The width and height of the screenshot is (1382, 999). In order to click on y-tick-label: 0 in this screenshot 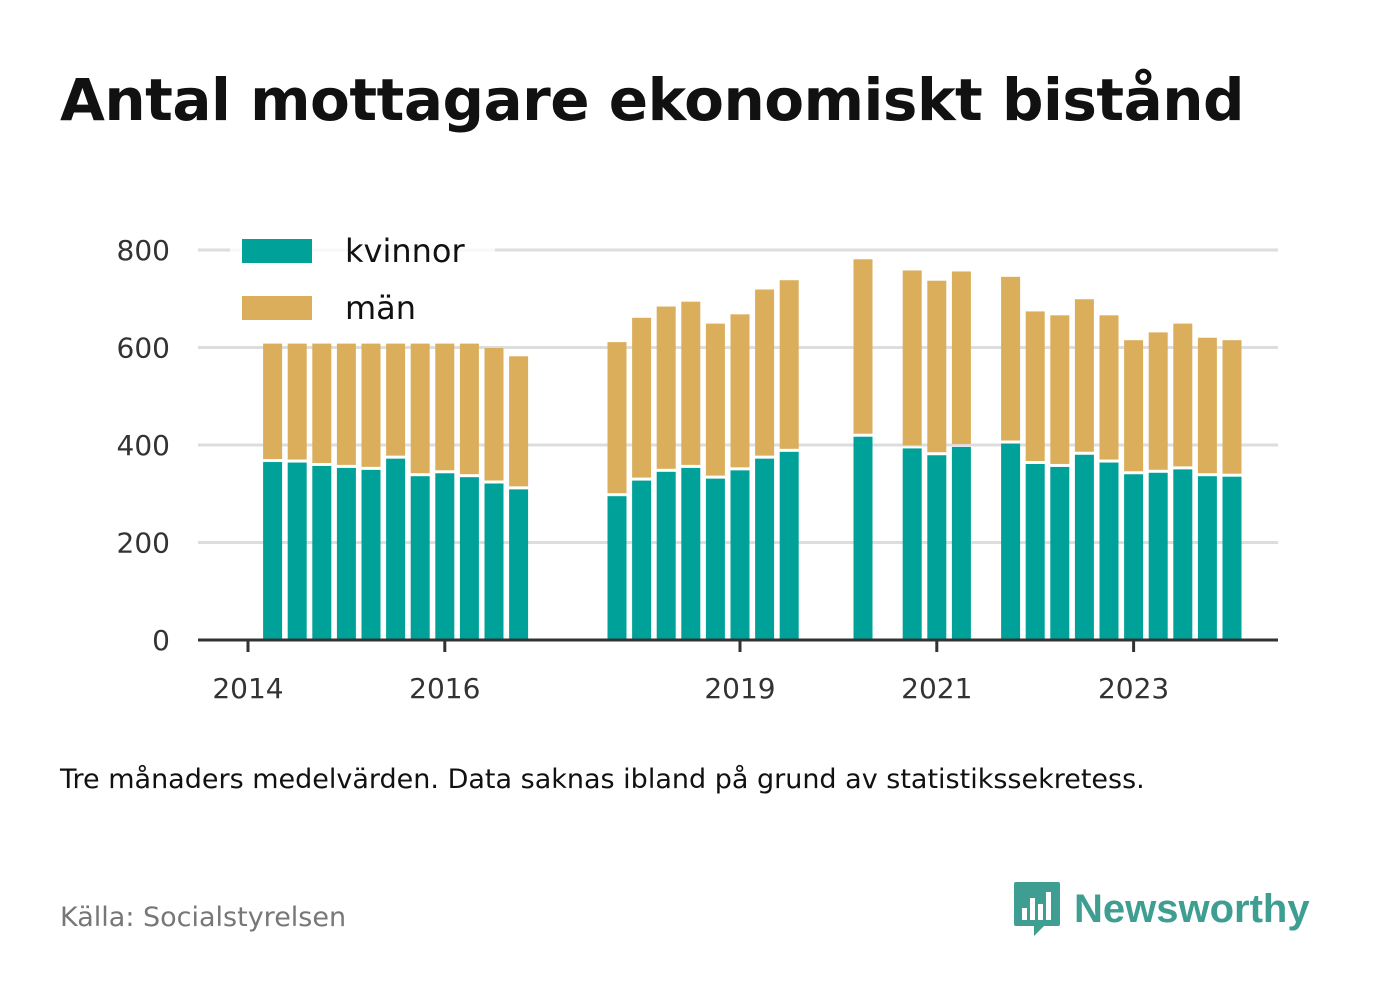, I will do `click(161, 640)`.